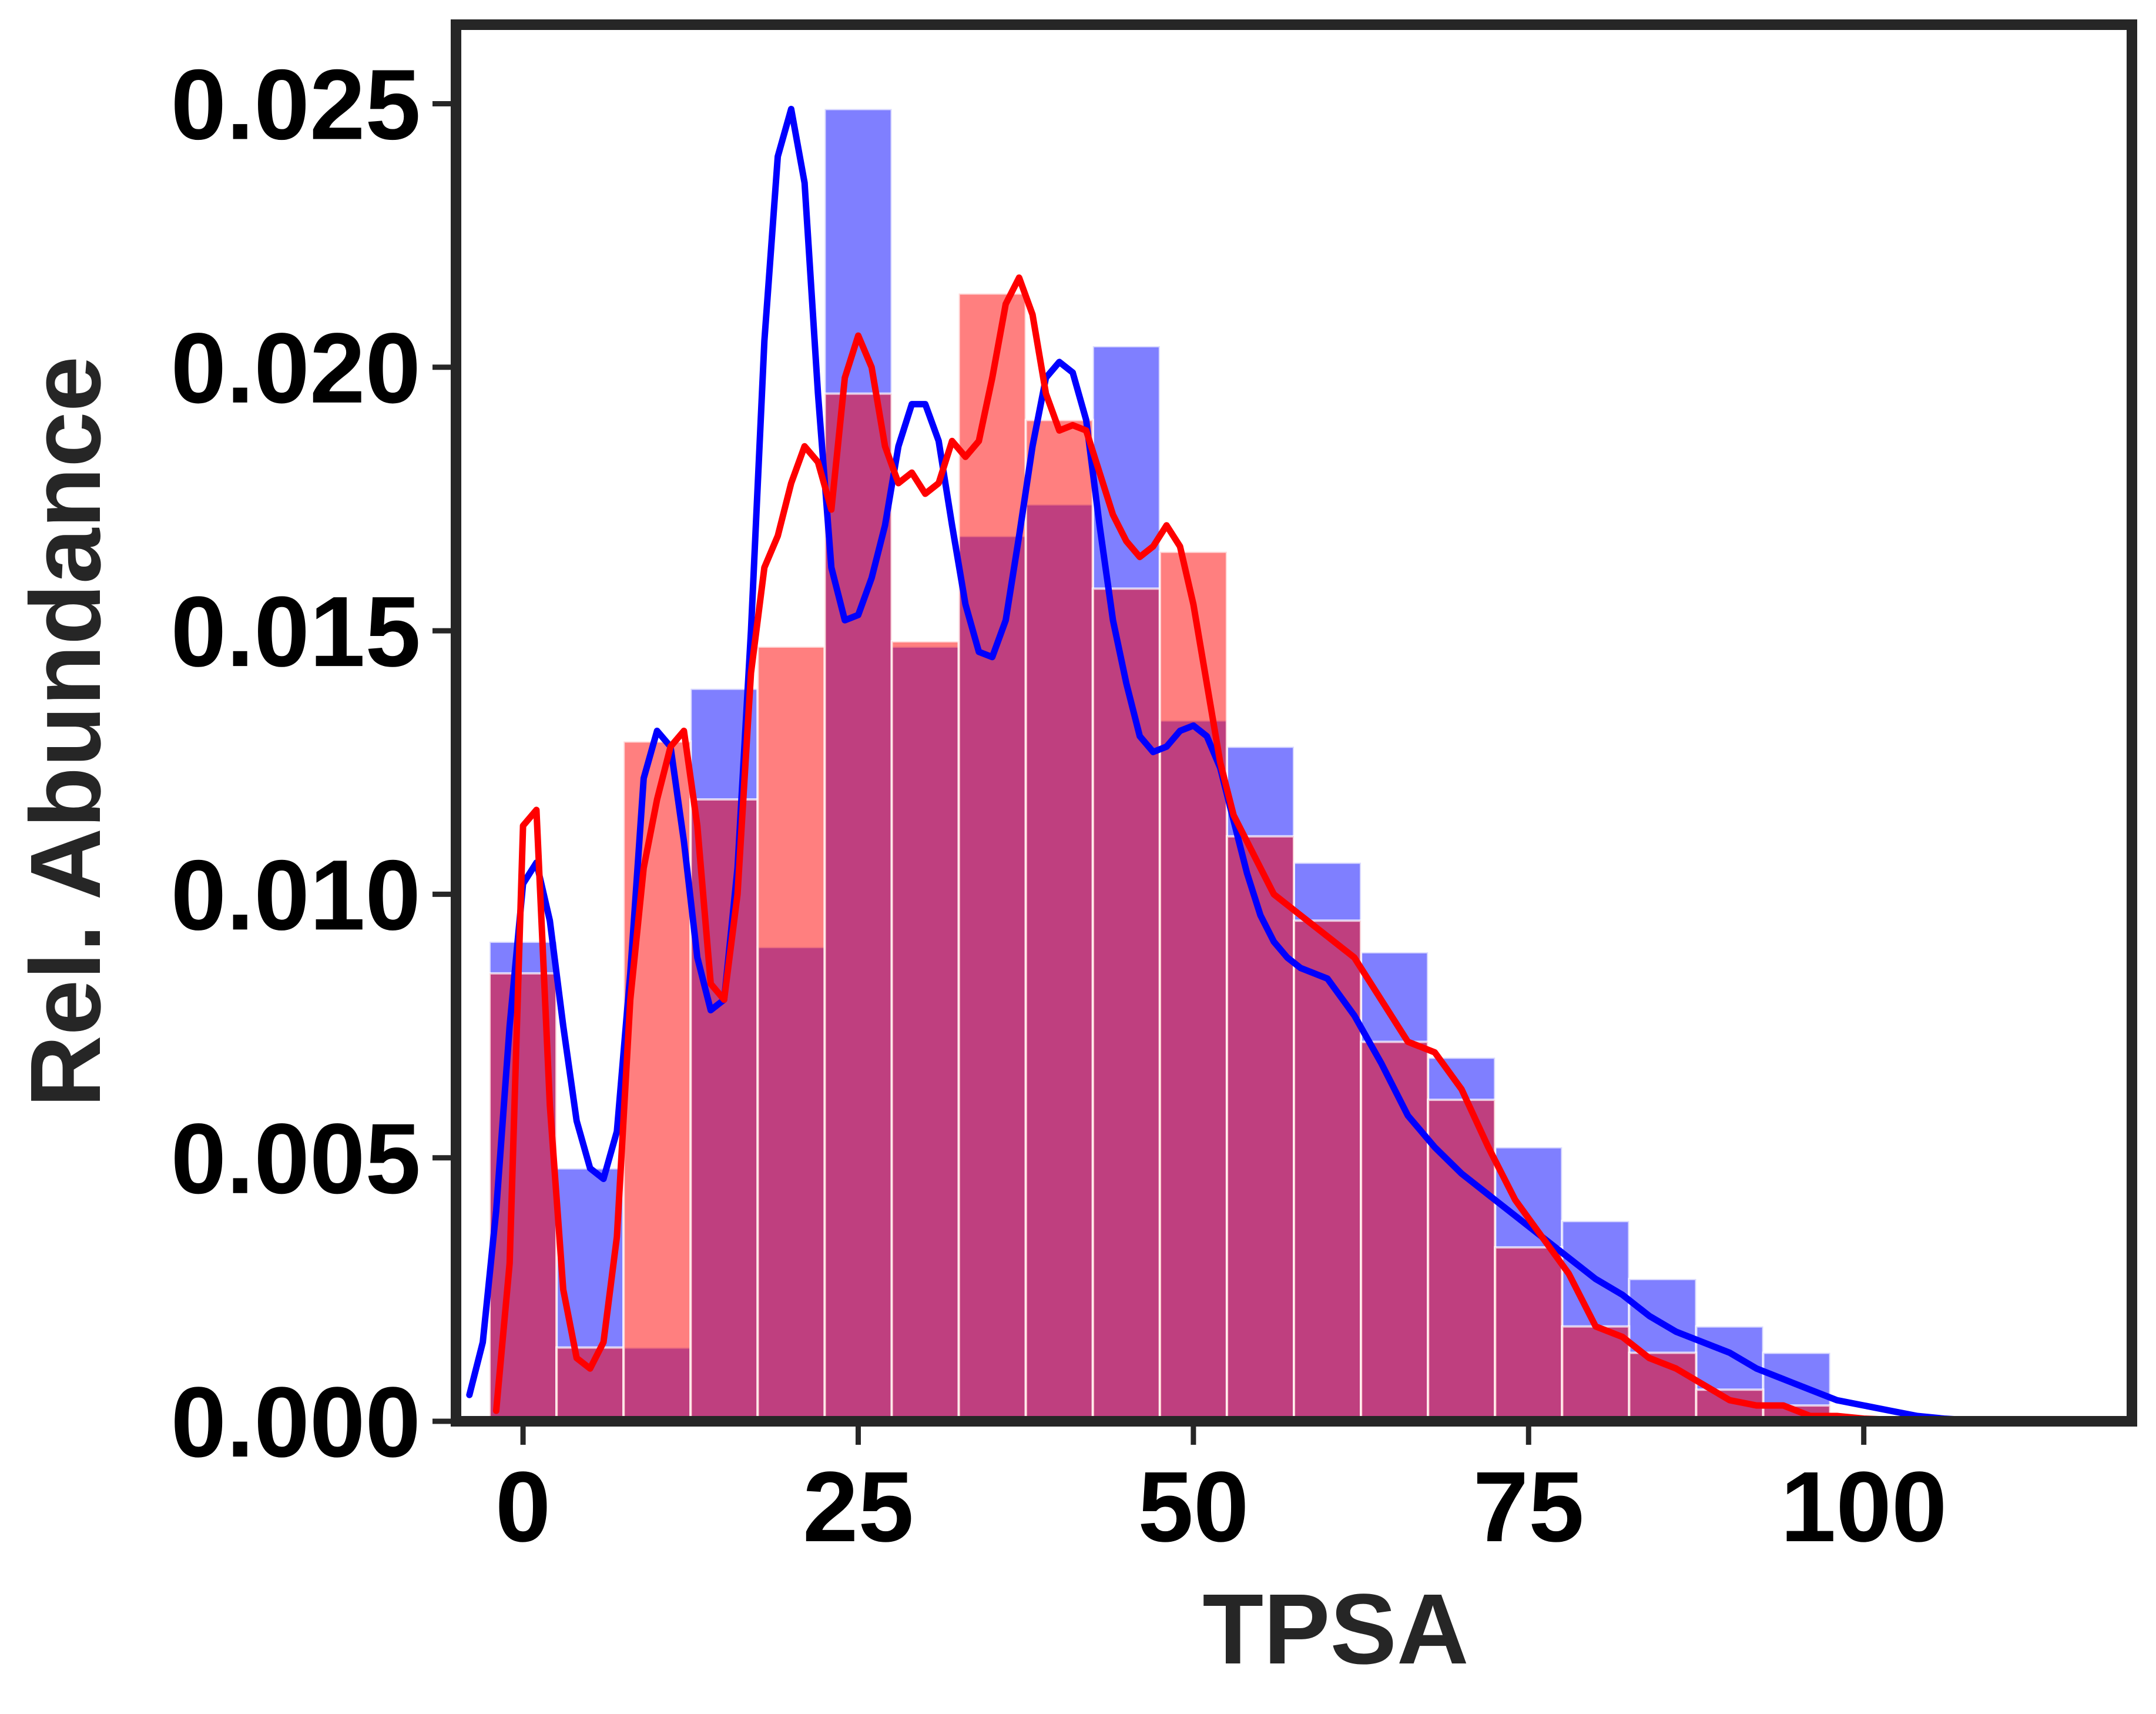 Image resolution: width=2156 pixels, height=1714 pixels. What do you see at coordinates (311, 763) in the screenshot?
I see `y-axis: 0.000 0.005 0.010 0.015 0.020 0.025` at bounding box center [311, 763].